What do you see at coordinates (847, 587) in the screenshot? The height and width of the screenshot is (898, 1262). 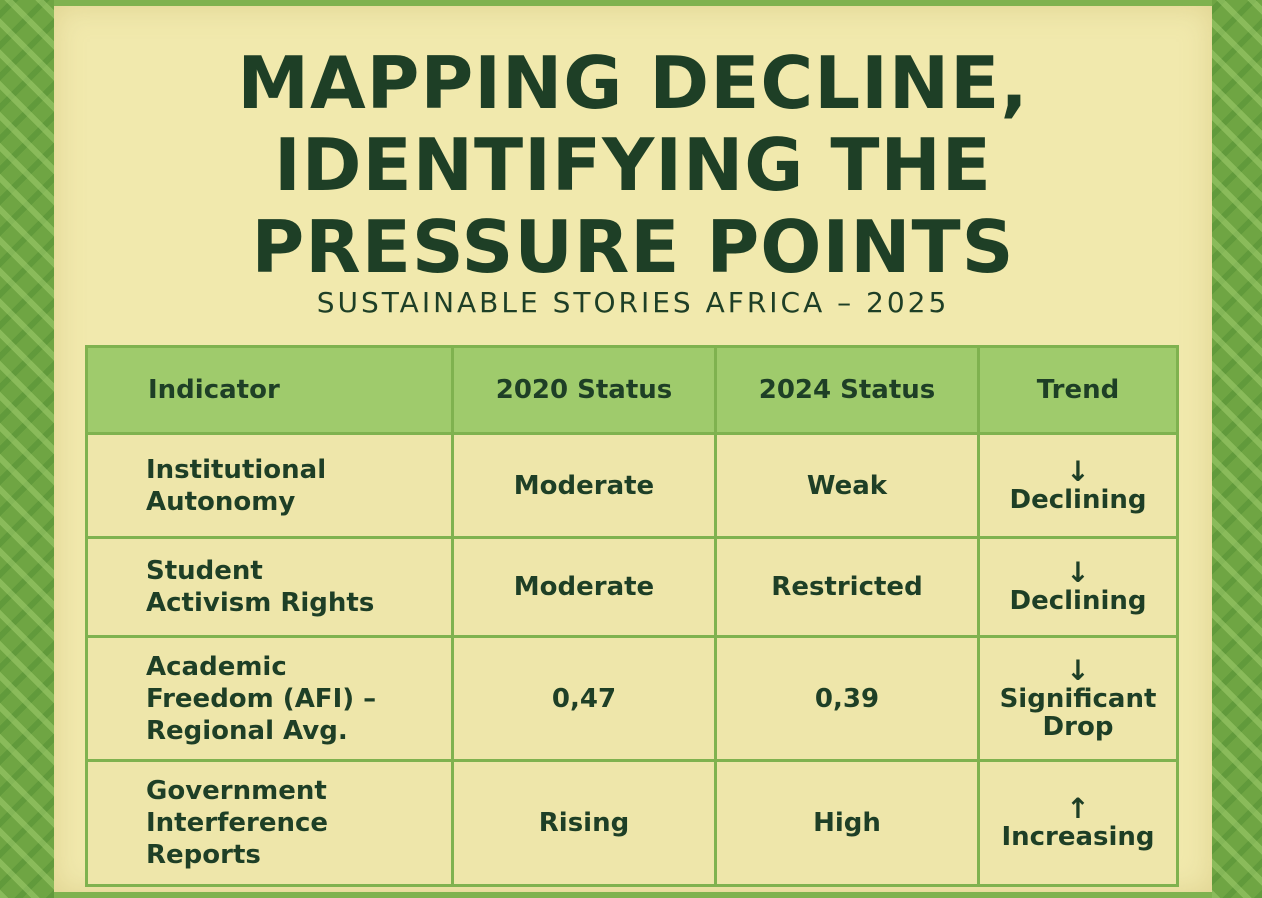 I see `status-2024-cell: Restricted` at bounding box center [847, 587].